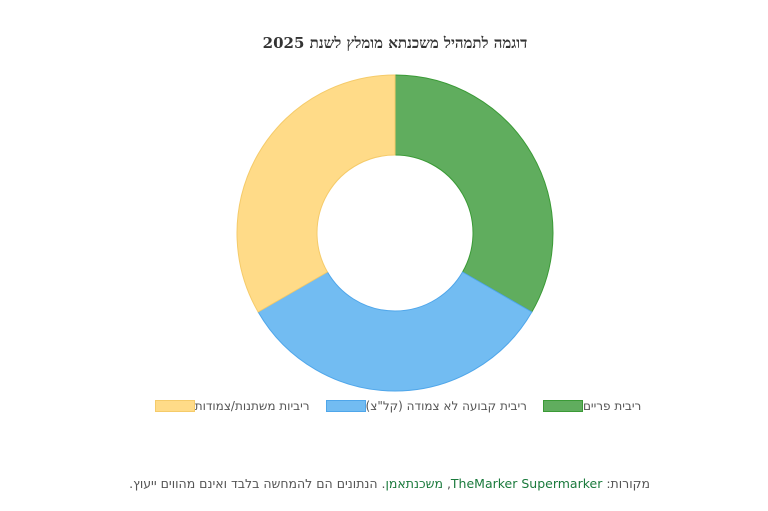 Image resolution: width=768 pixels, height=511 pixels. I want to click on legend-item-prime: ריבית פריים, so click(589, 406).